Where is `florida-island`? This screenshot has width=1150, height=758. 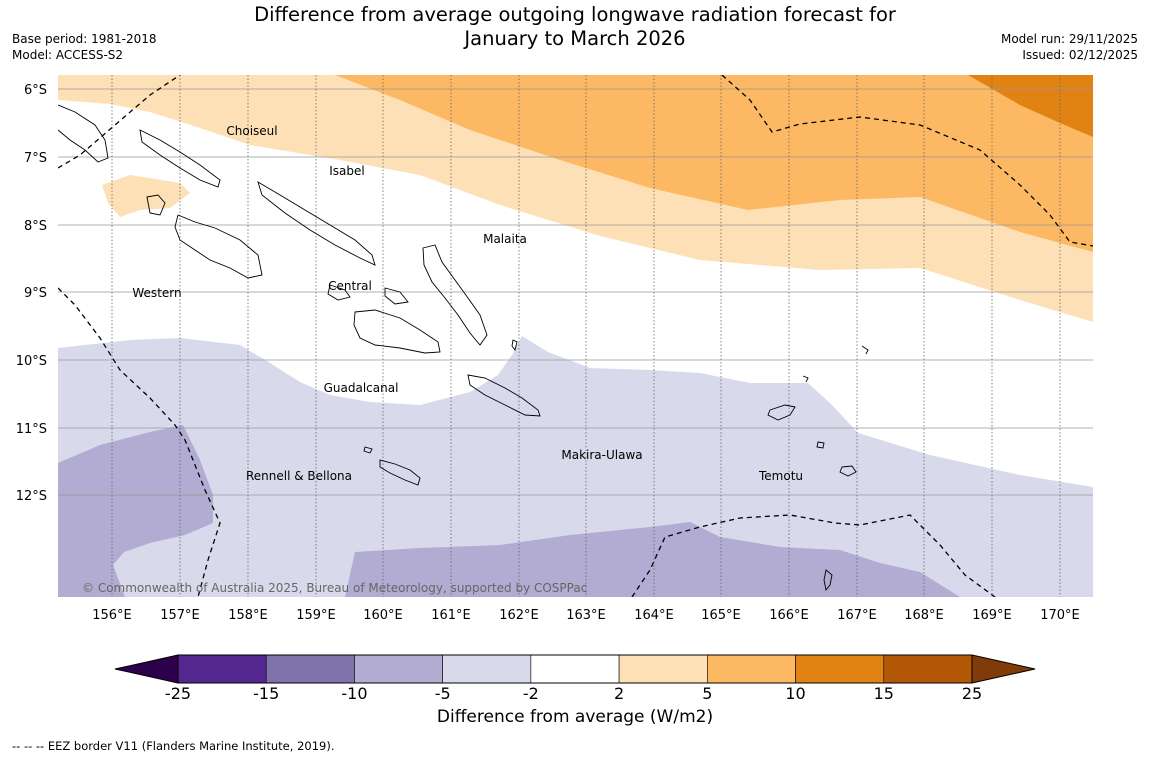 florida-island is located at coordinates (339, 292).